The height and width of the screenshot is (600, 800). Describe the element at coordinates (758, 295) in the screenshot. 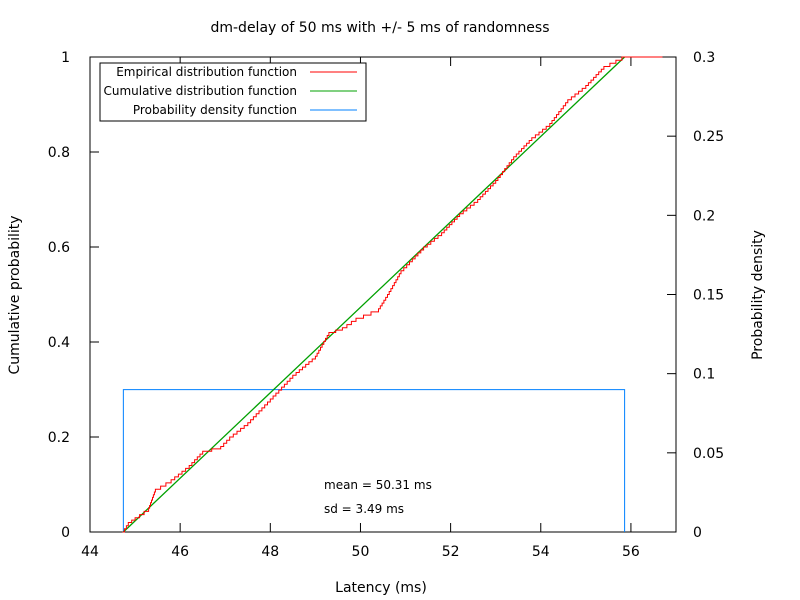

I see `y2-axis-label: Probability density` at that location.